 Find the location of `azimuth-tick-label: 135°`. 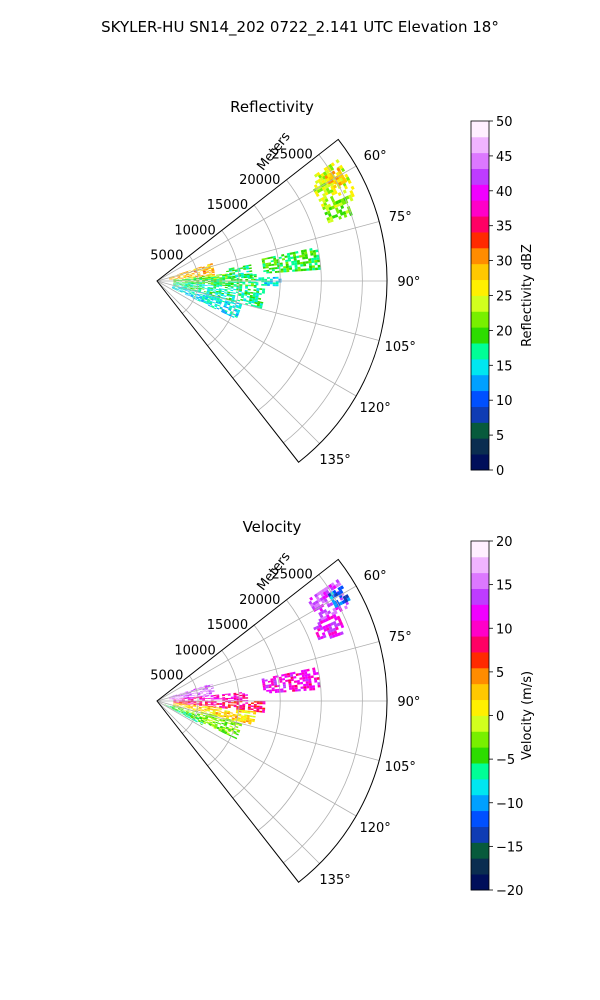

azimuth-tick-label: 135° is located at coordinates (334, 460).